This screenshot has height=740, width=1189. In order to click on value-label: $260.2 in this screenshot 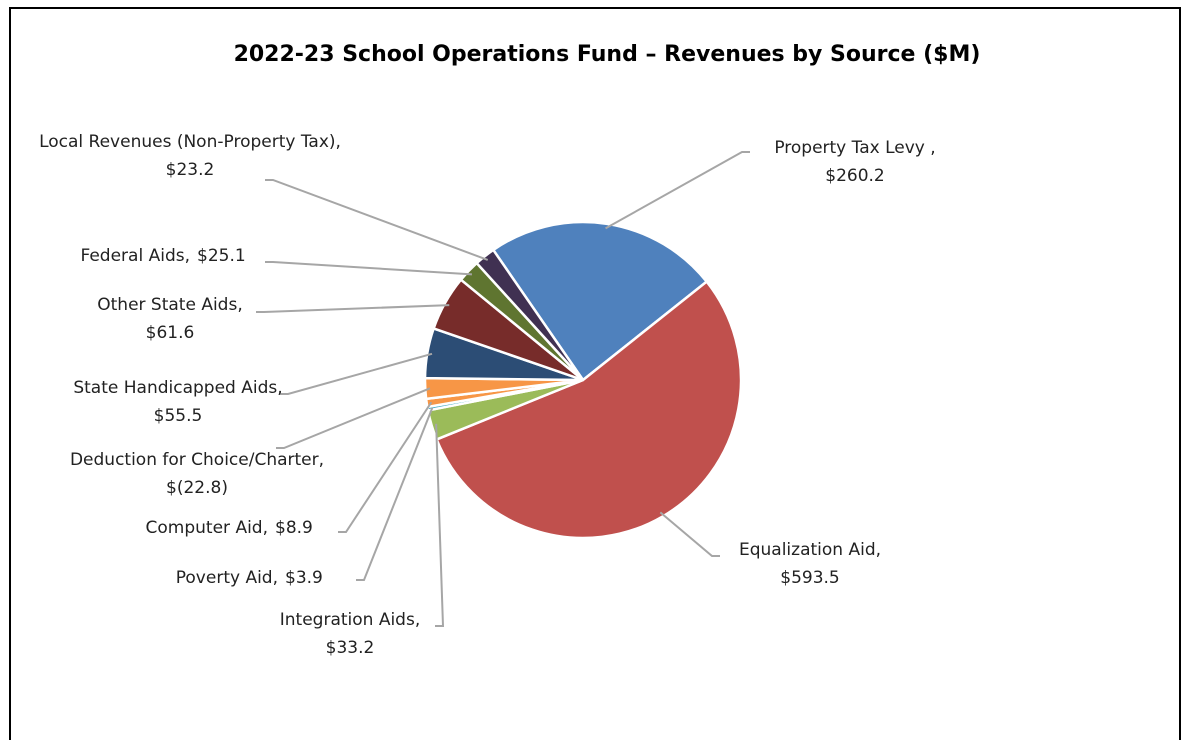, I will do `click(854, 176)`.